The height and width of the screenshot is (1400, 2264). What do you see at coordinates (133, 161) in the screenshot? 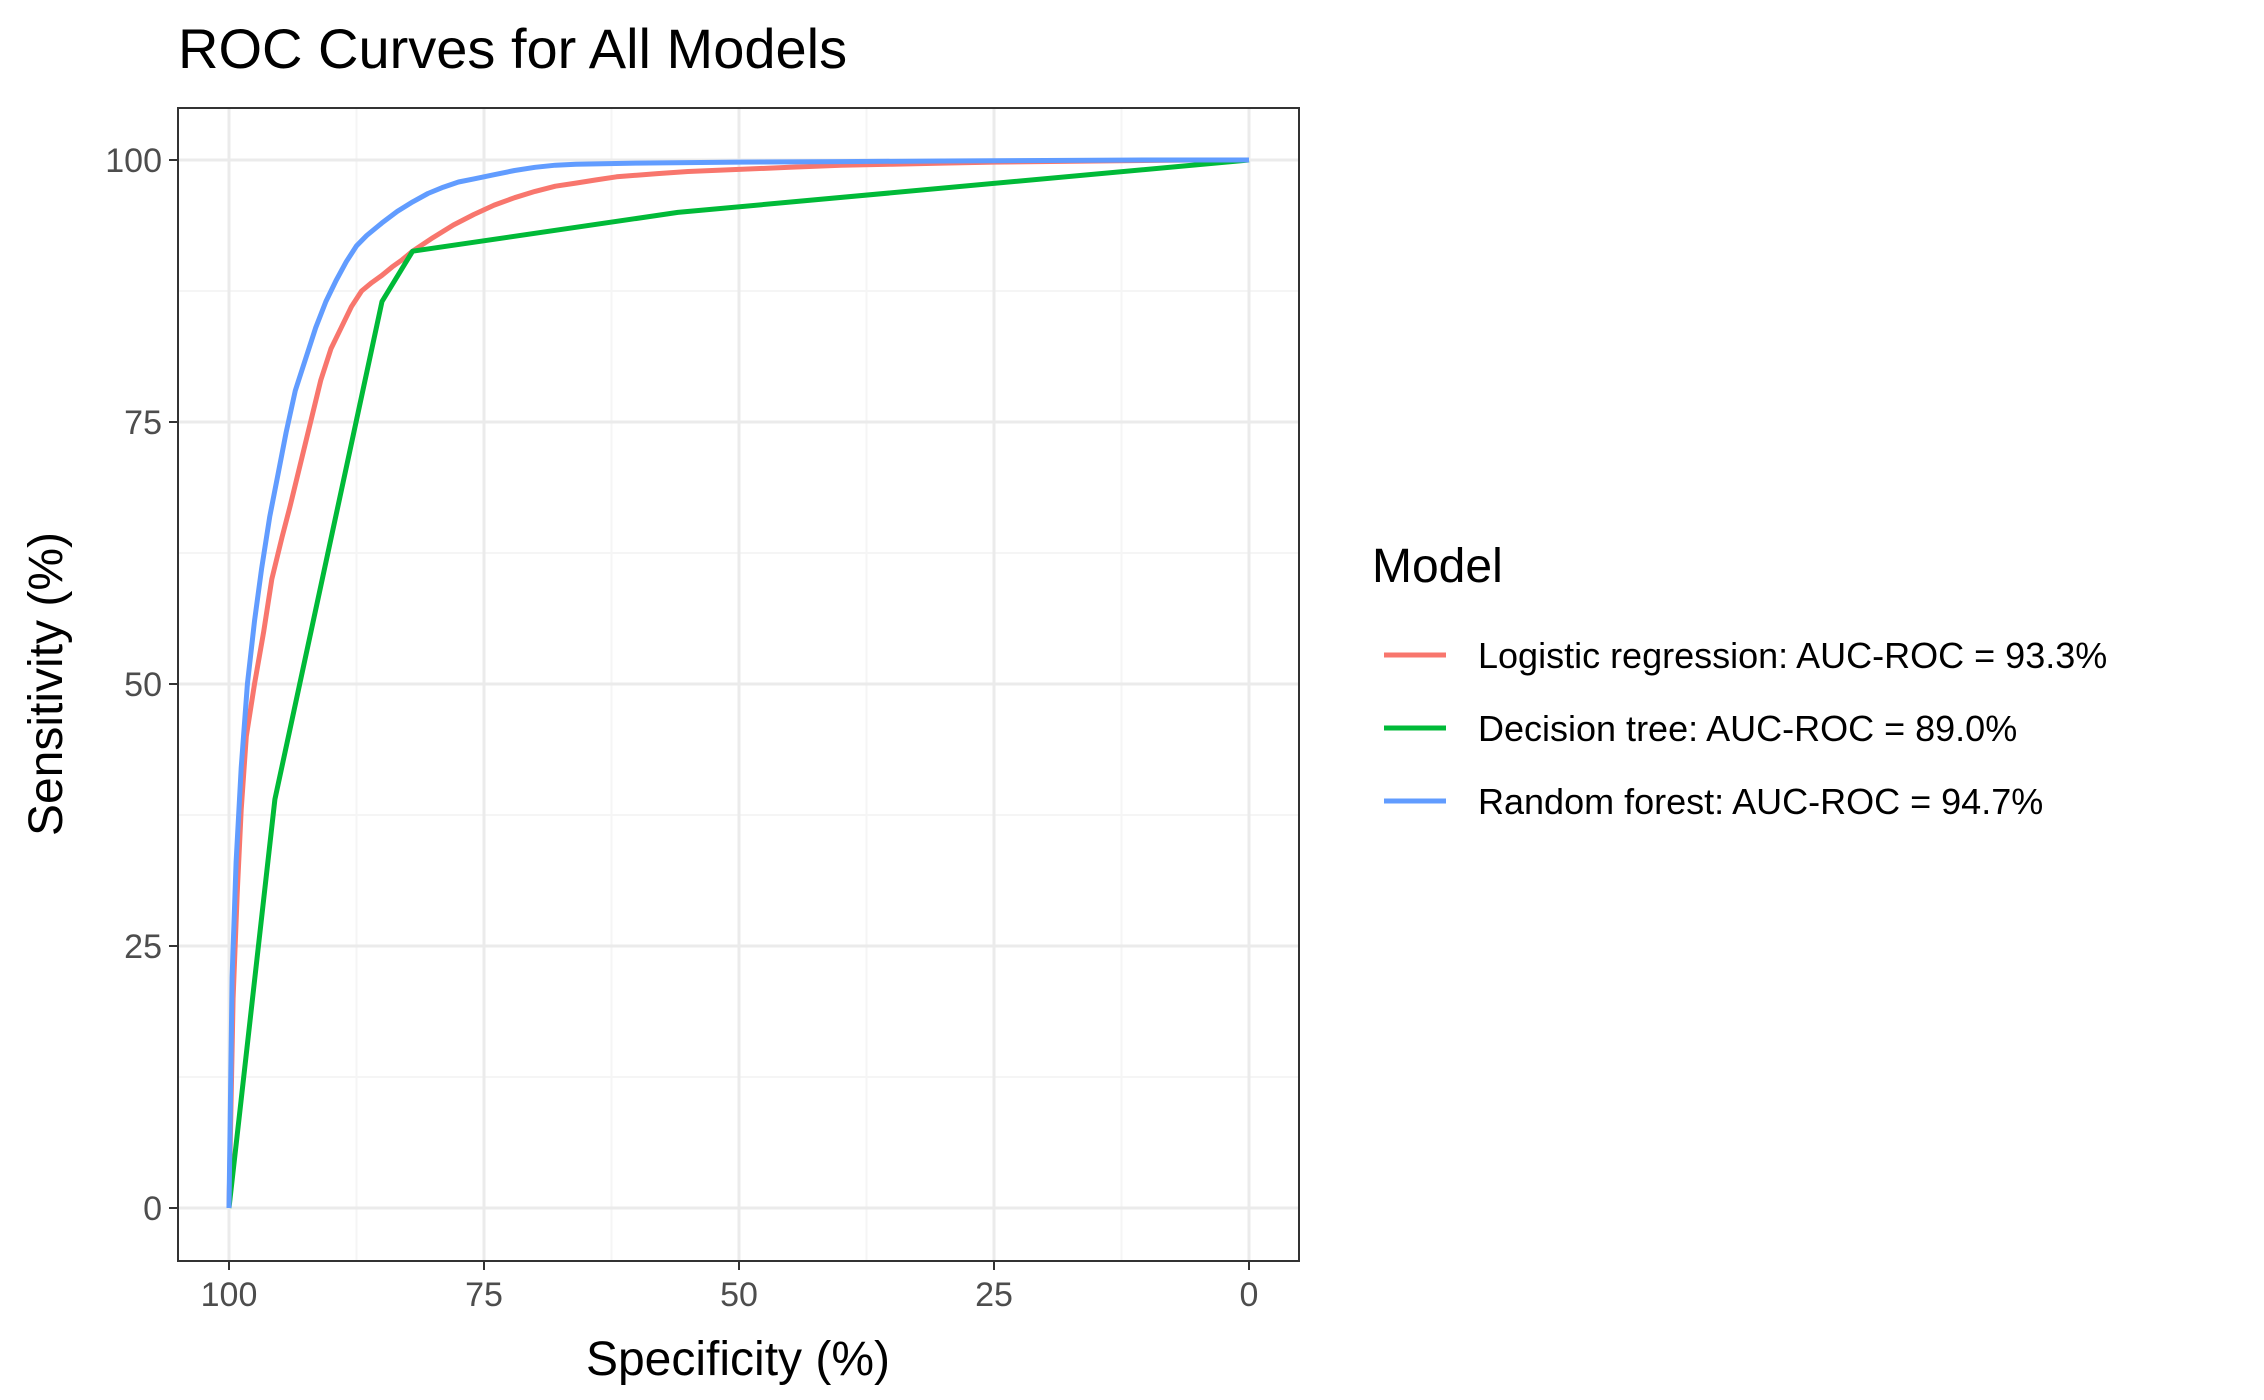
I see `y-tick-label: 100` at bounding box center [133, 161].